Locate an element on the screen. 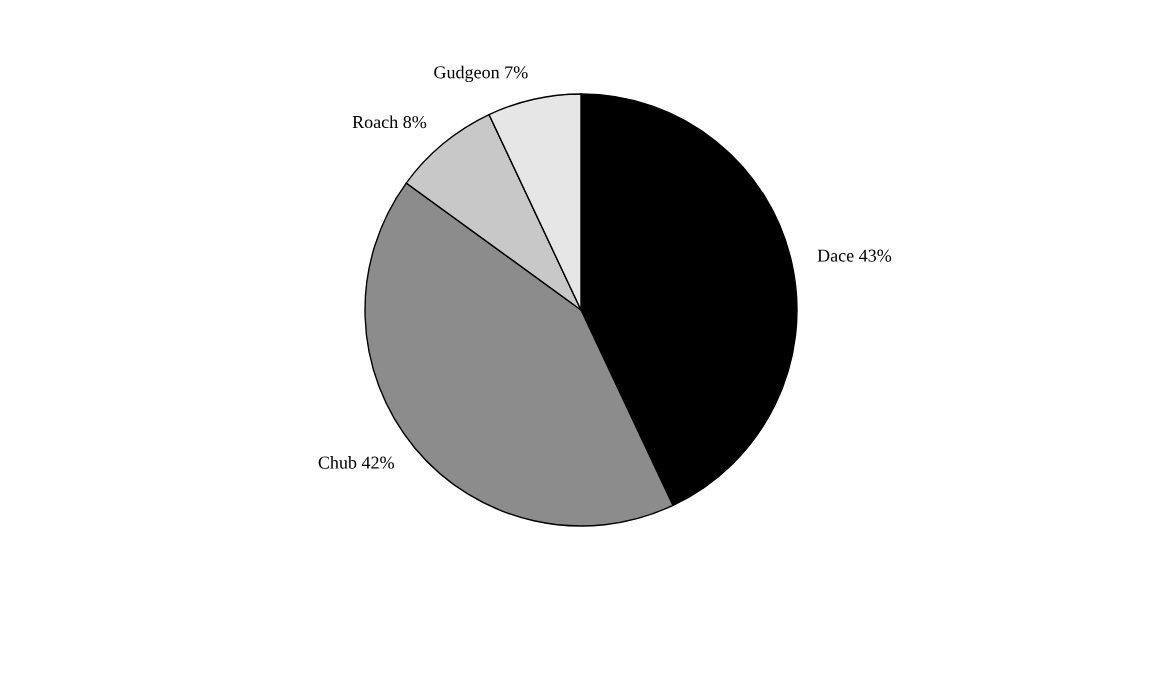 The height and width of the screenshot is (675, 1162). slice-label: Roach 8% is located at coordinates (389, 122).